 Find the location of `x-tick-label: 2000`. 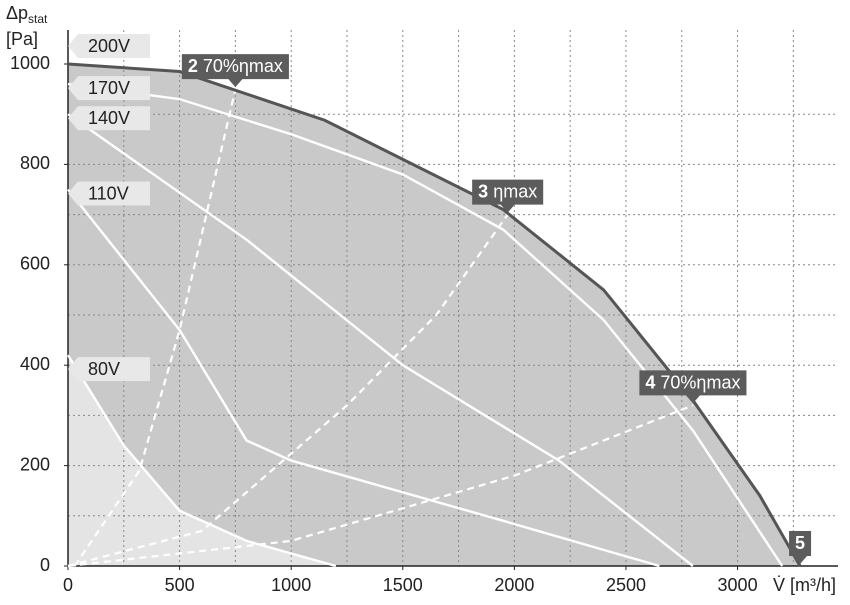

x-tick-label: 2000 is located at coordinates (514, 585).